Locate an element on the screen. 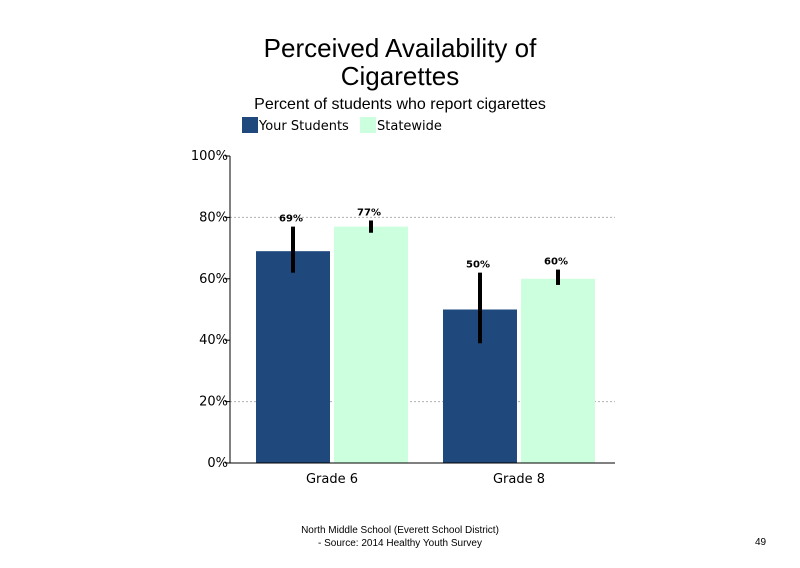 The height and width of the screenshot is (568, 800). y-tick-label-0: 0% is located at coordinates (217, 463).